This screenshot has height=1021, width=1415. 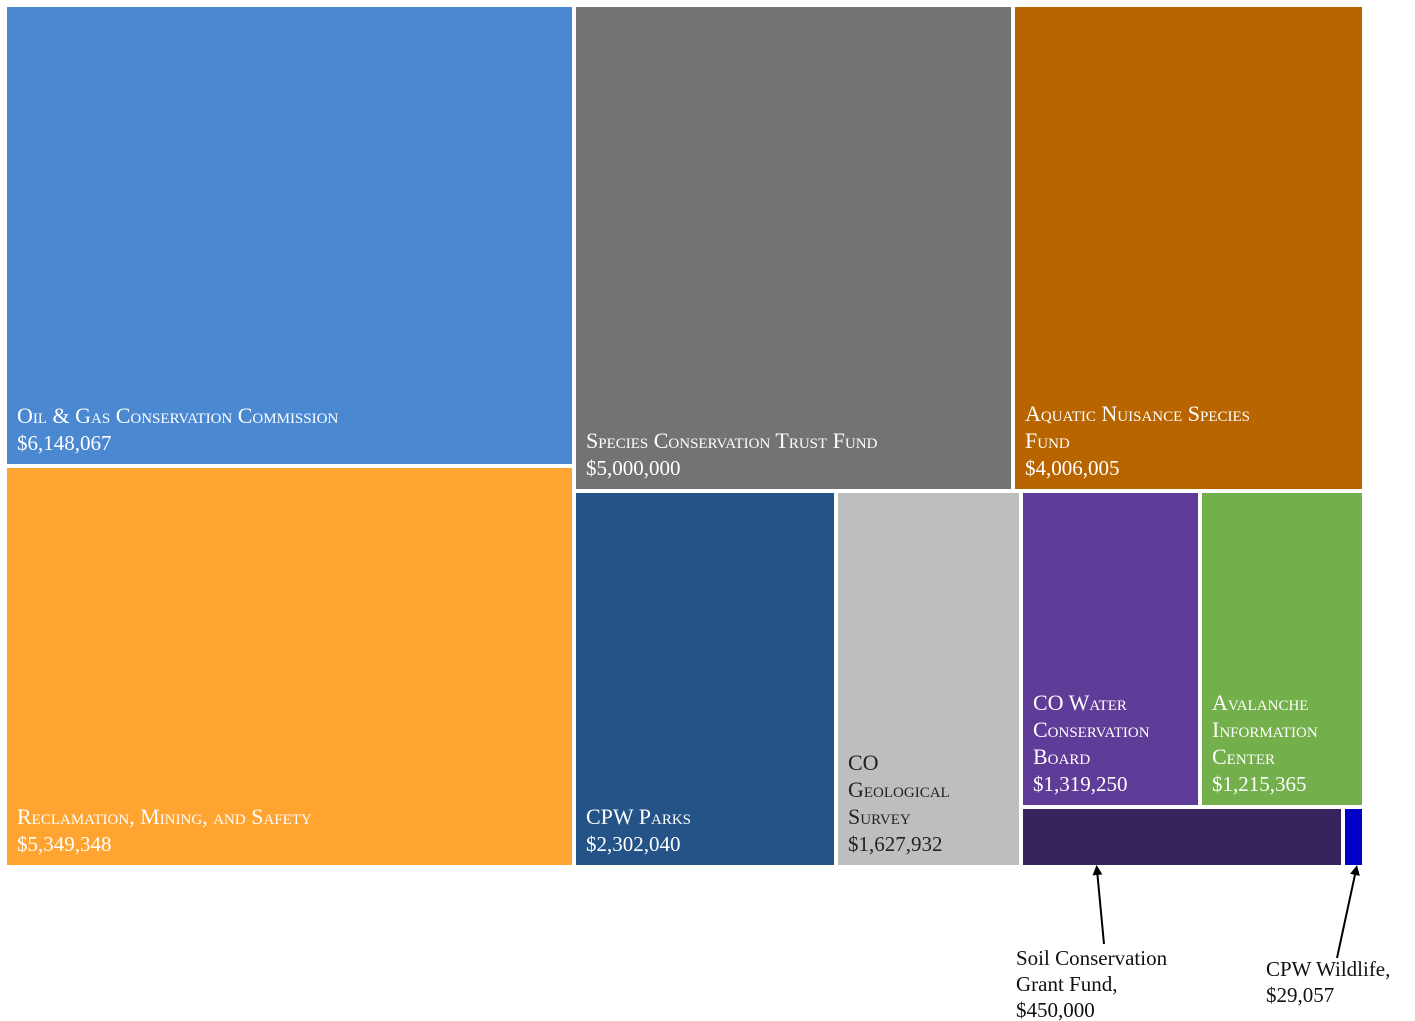 I want to click on tile-label: Survey, so click(x=879, y=816).